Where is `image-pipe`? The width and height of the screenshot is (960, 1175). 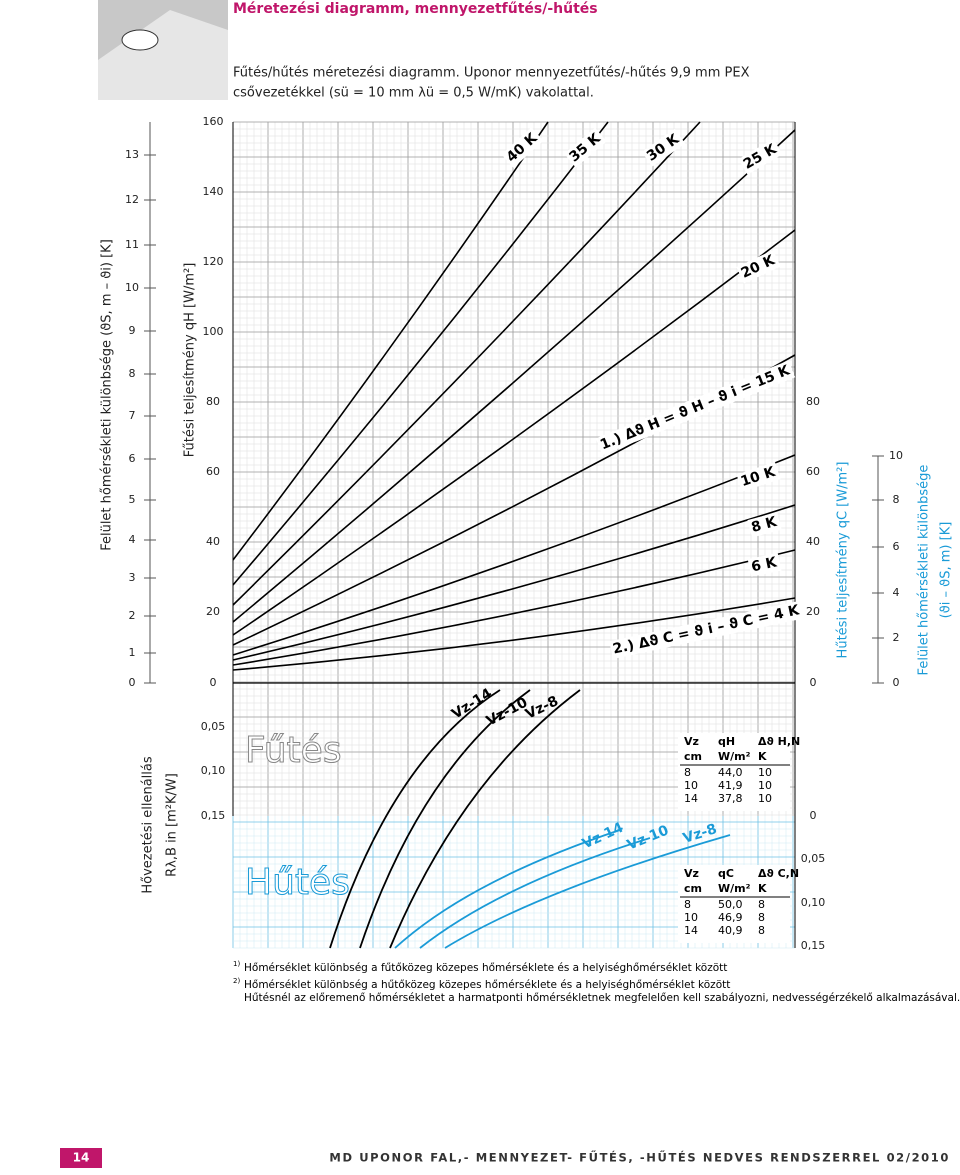 image-pipe is located at coordinates (140, 40).